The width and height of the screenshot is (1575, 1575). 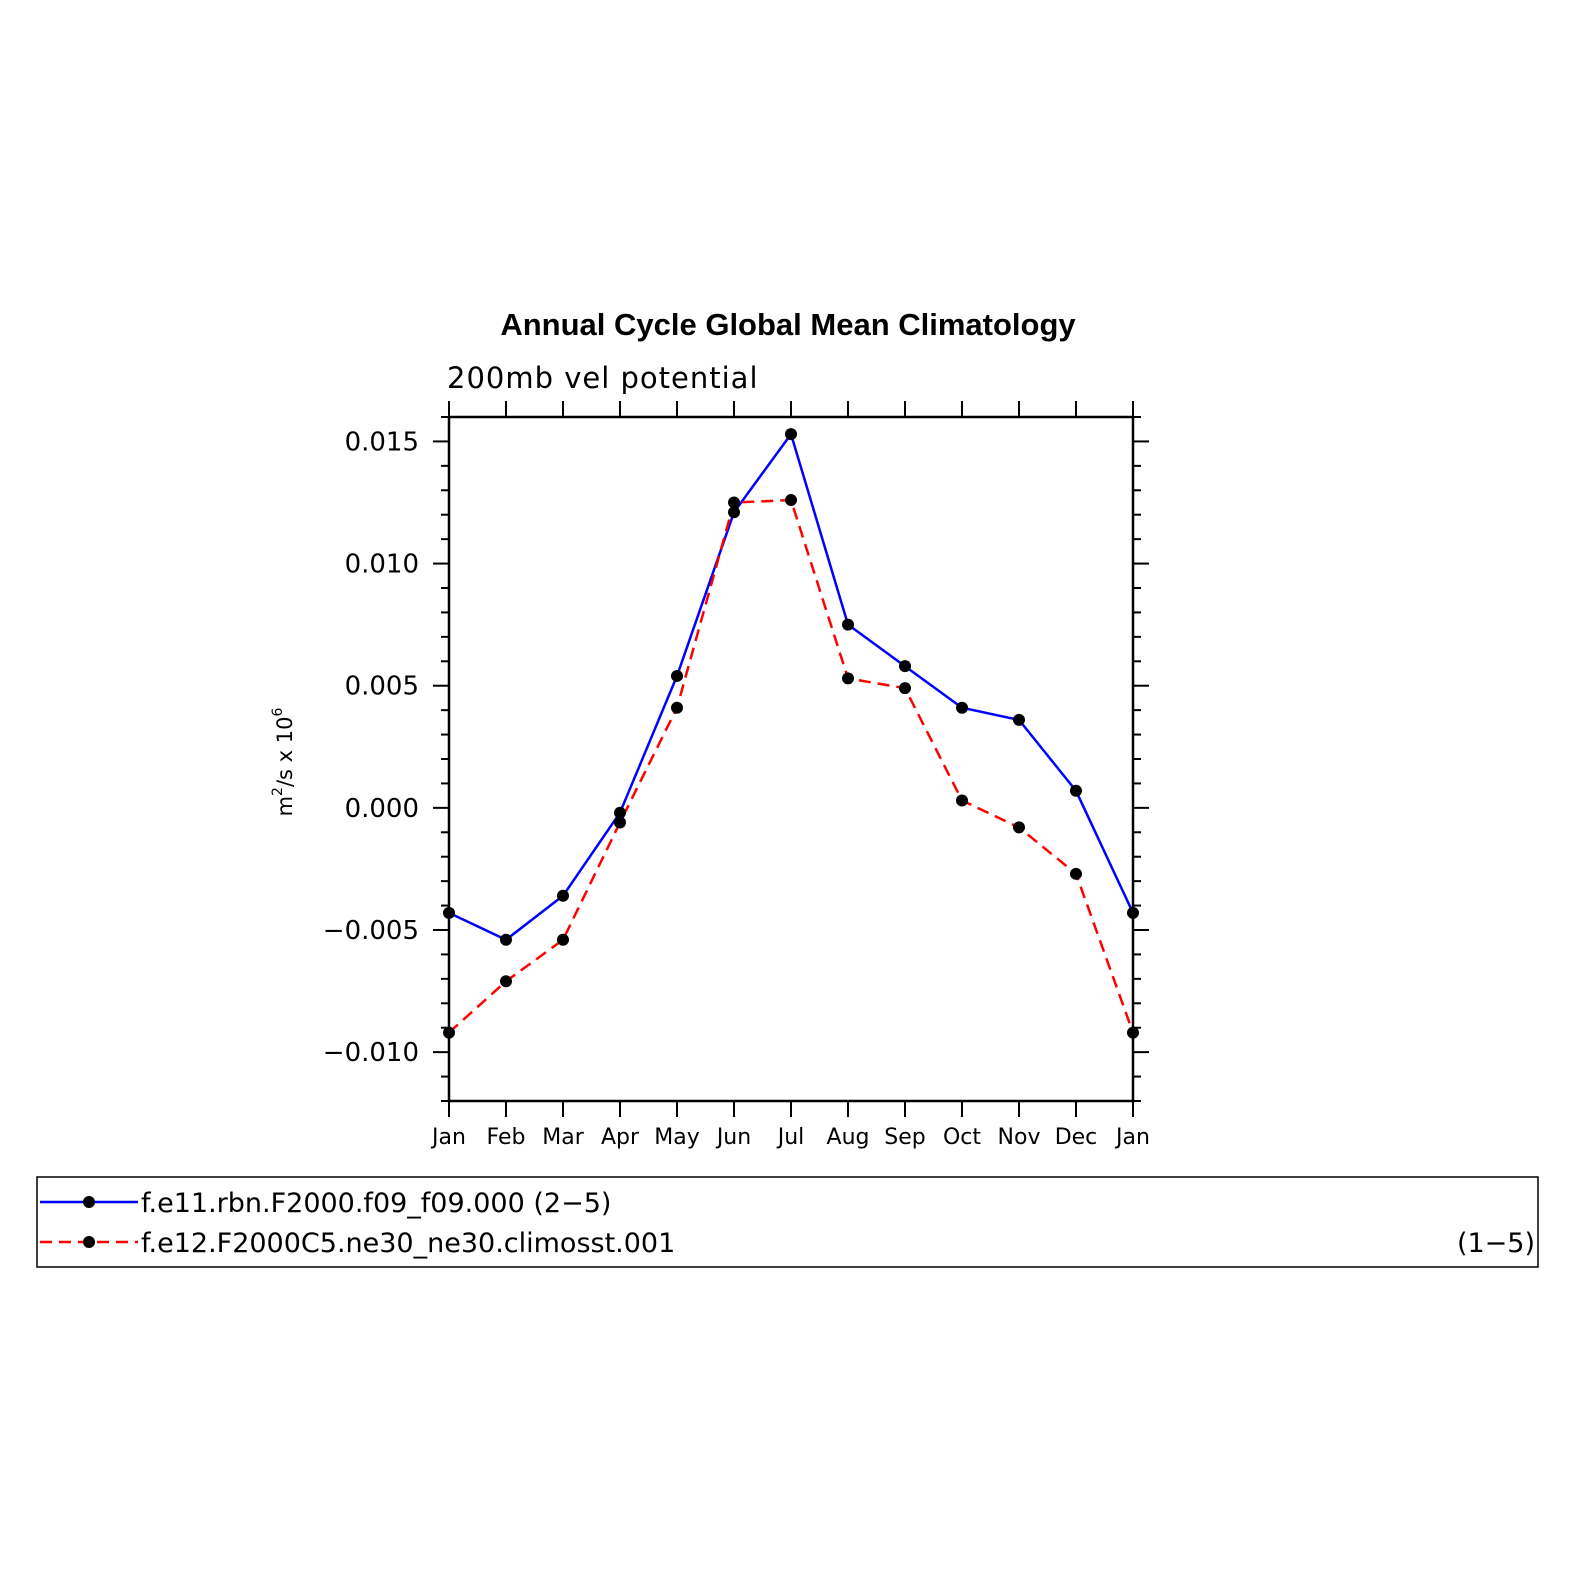 What do you see at coordinates (1496, 1243) in the screenshot?
I see `legend-label-2-suffix: (1−5)` at bounding box center [1496, 1243].